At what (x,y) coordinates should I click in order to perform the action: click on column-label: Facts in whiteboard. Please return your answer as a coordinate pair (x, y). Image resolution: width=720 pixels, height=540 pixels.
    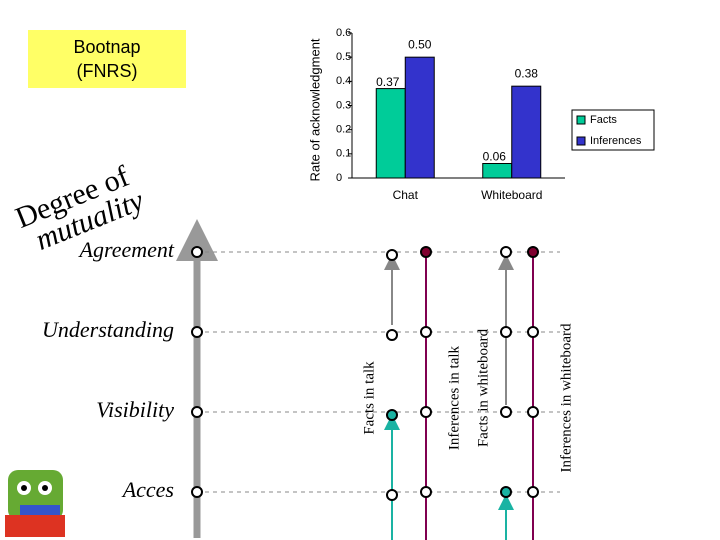
    Looking at the image, I should click on (483, 387).